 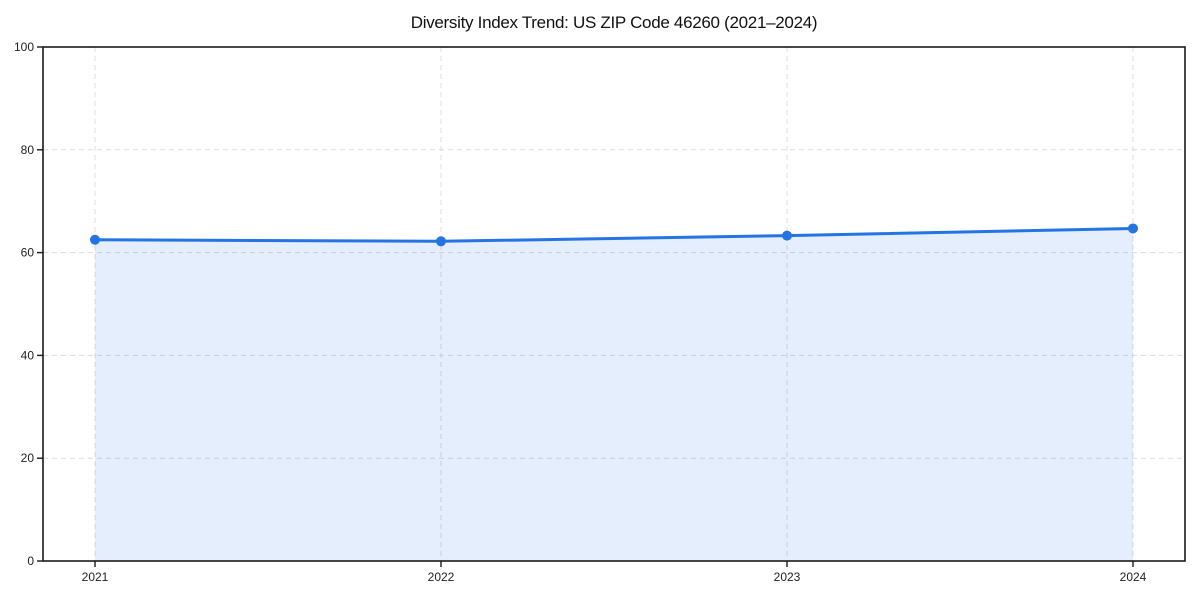 I want to click on y-axis-tick-label: 80, so click(x=28, y=150).